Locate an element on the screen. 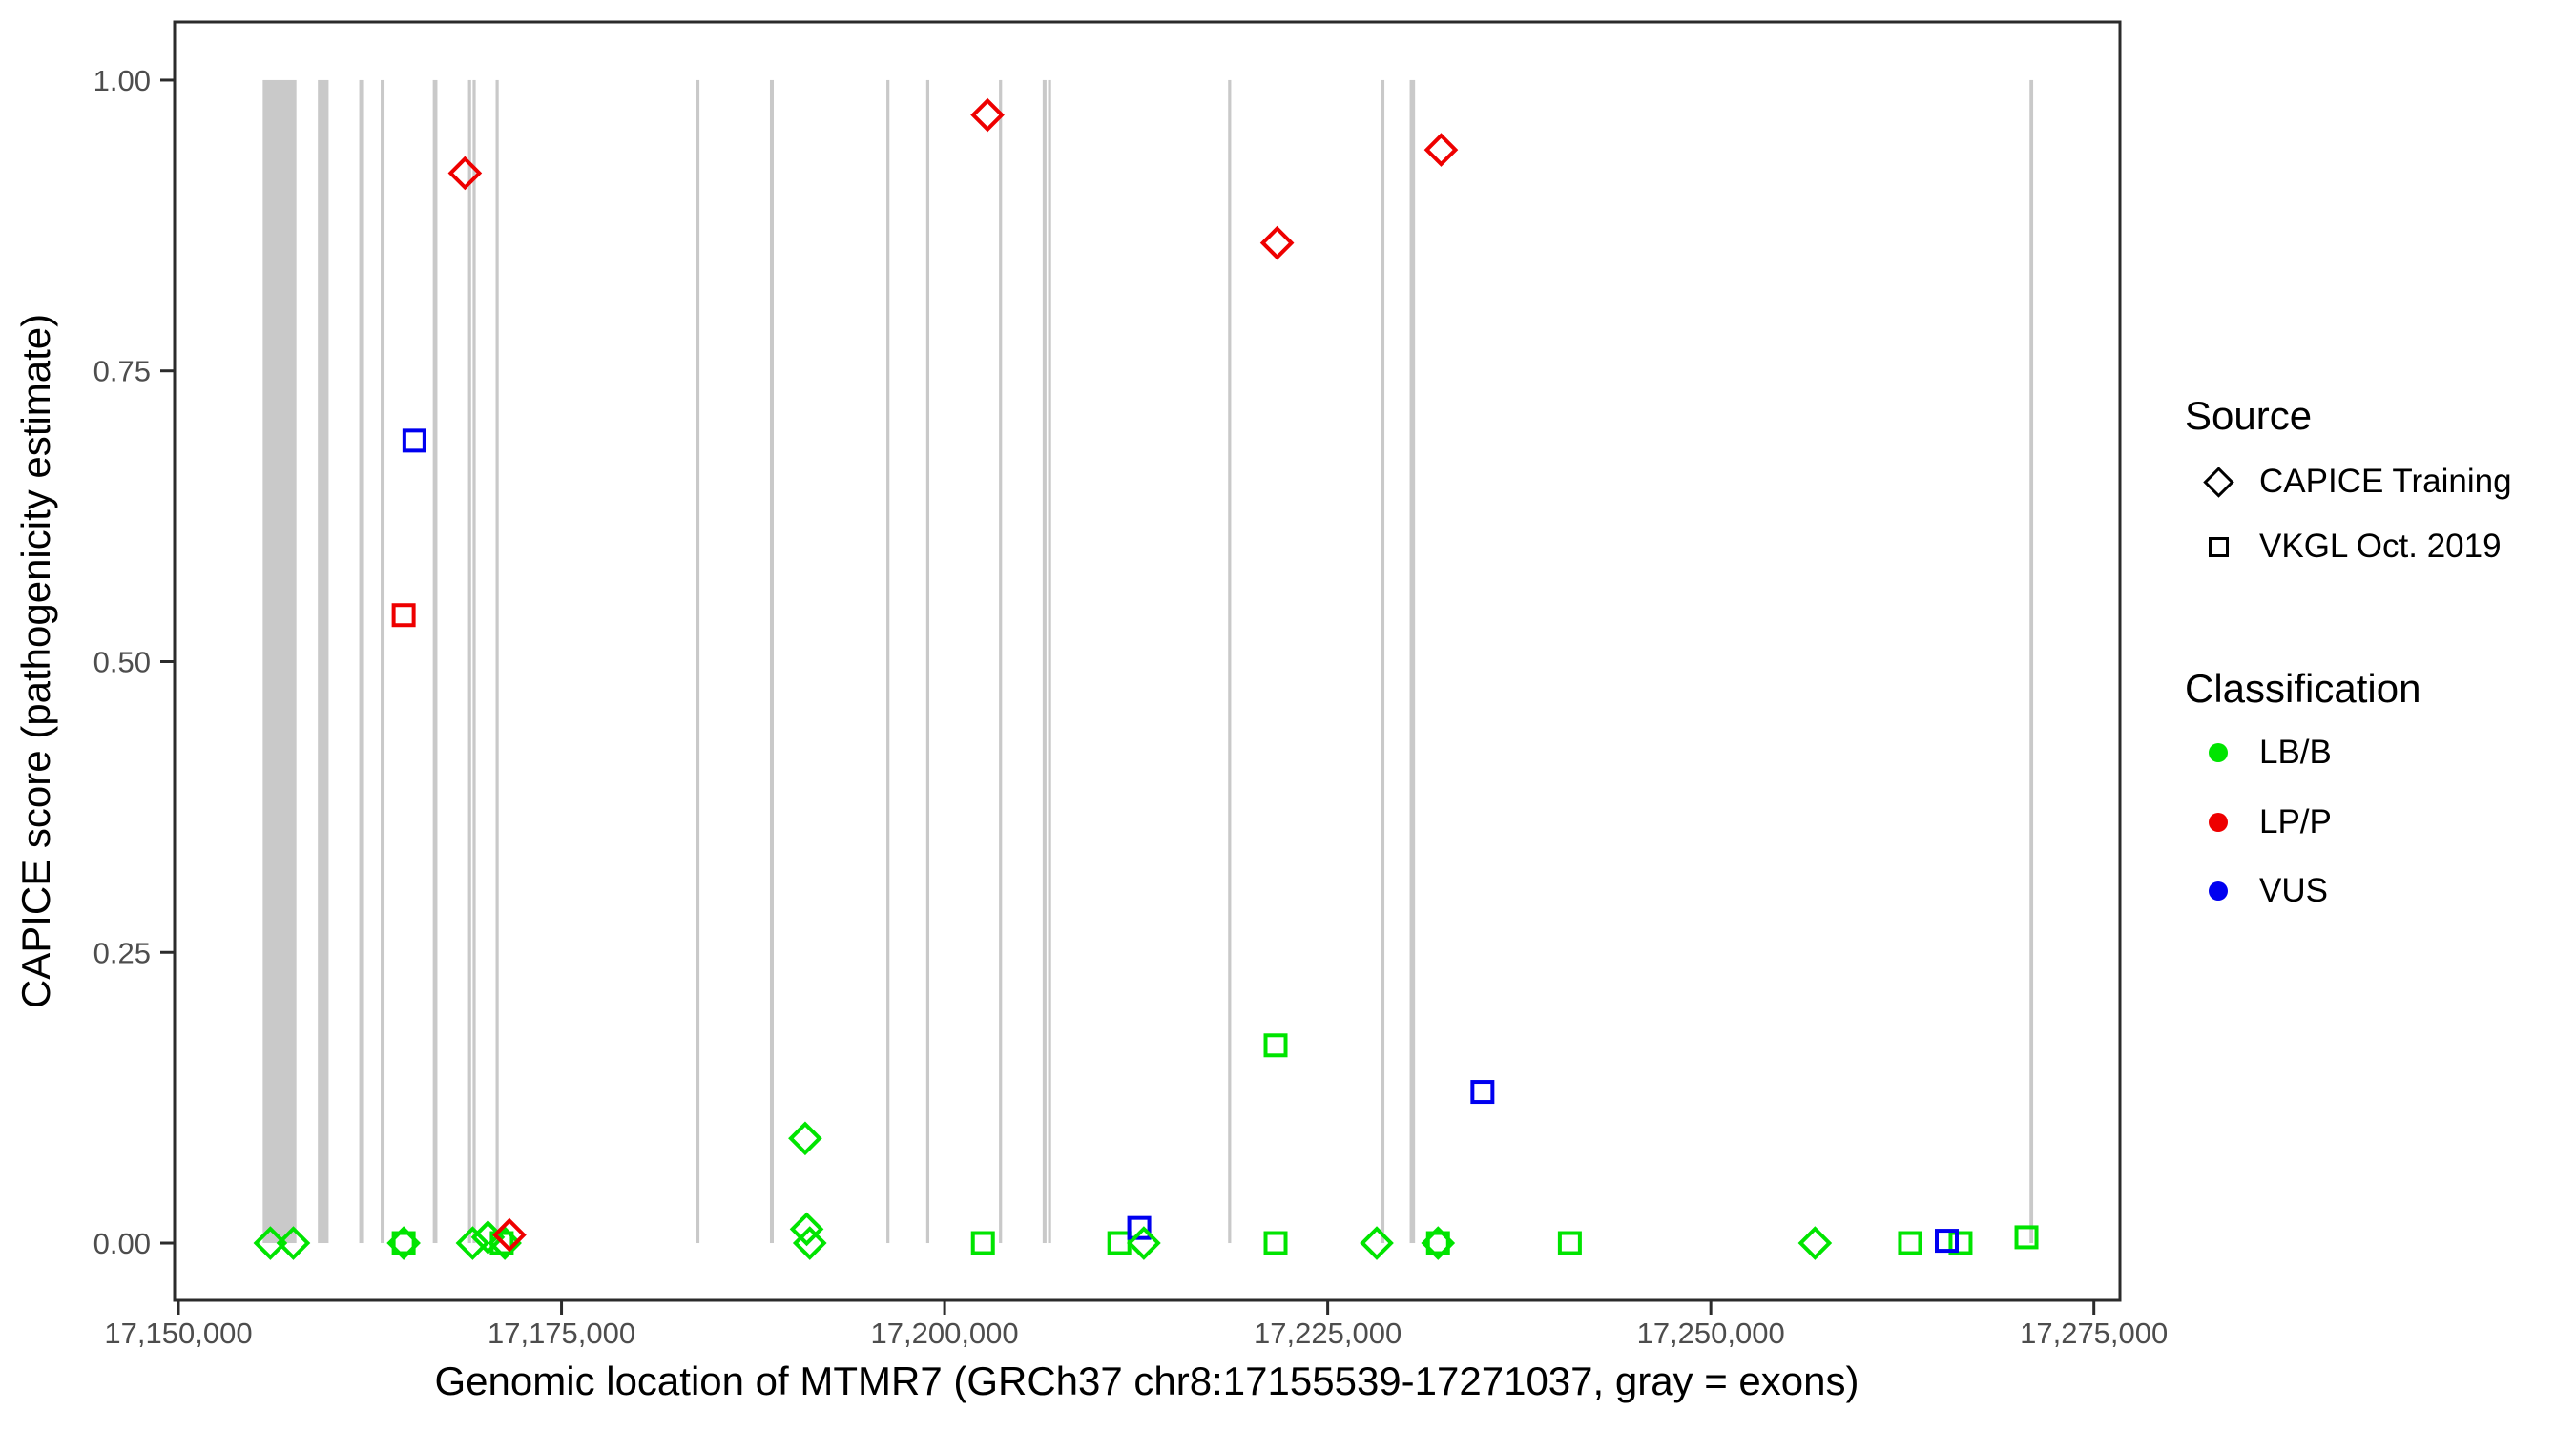 This screenshot has height=1431, width=2576. y-tick-label: 1.00 is located at coordinates (122, 80).